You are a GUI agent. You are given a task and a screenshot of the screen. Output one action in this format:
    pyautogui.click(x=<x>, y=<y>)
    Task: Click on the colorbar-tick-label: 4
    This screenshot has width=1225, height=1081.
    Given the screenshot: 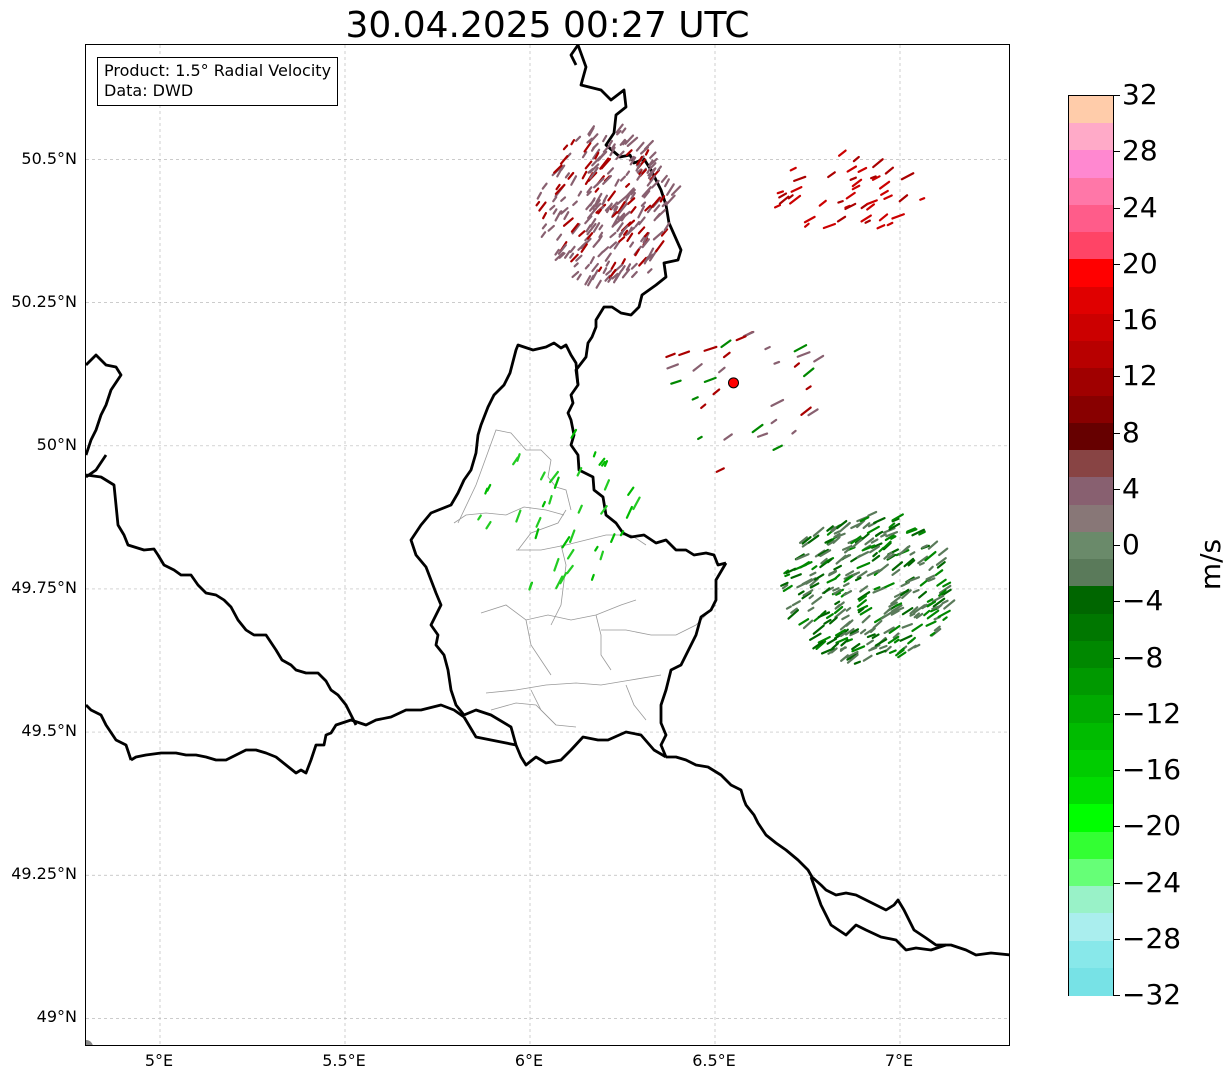 What is the action you would take?
    pyautogui.click(x=1131, y=488)
    